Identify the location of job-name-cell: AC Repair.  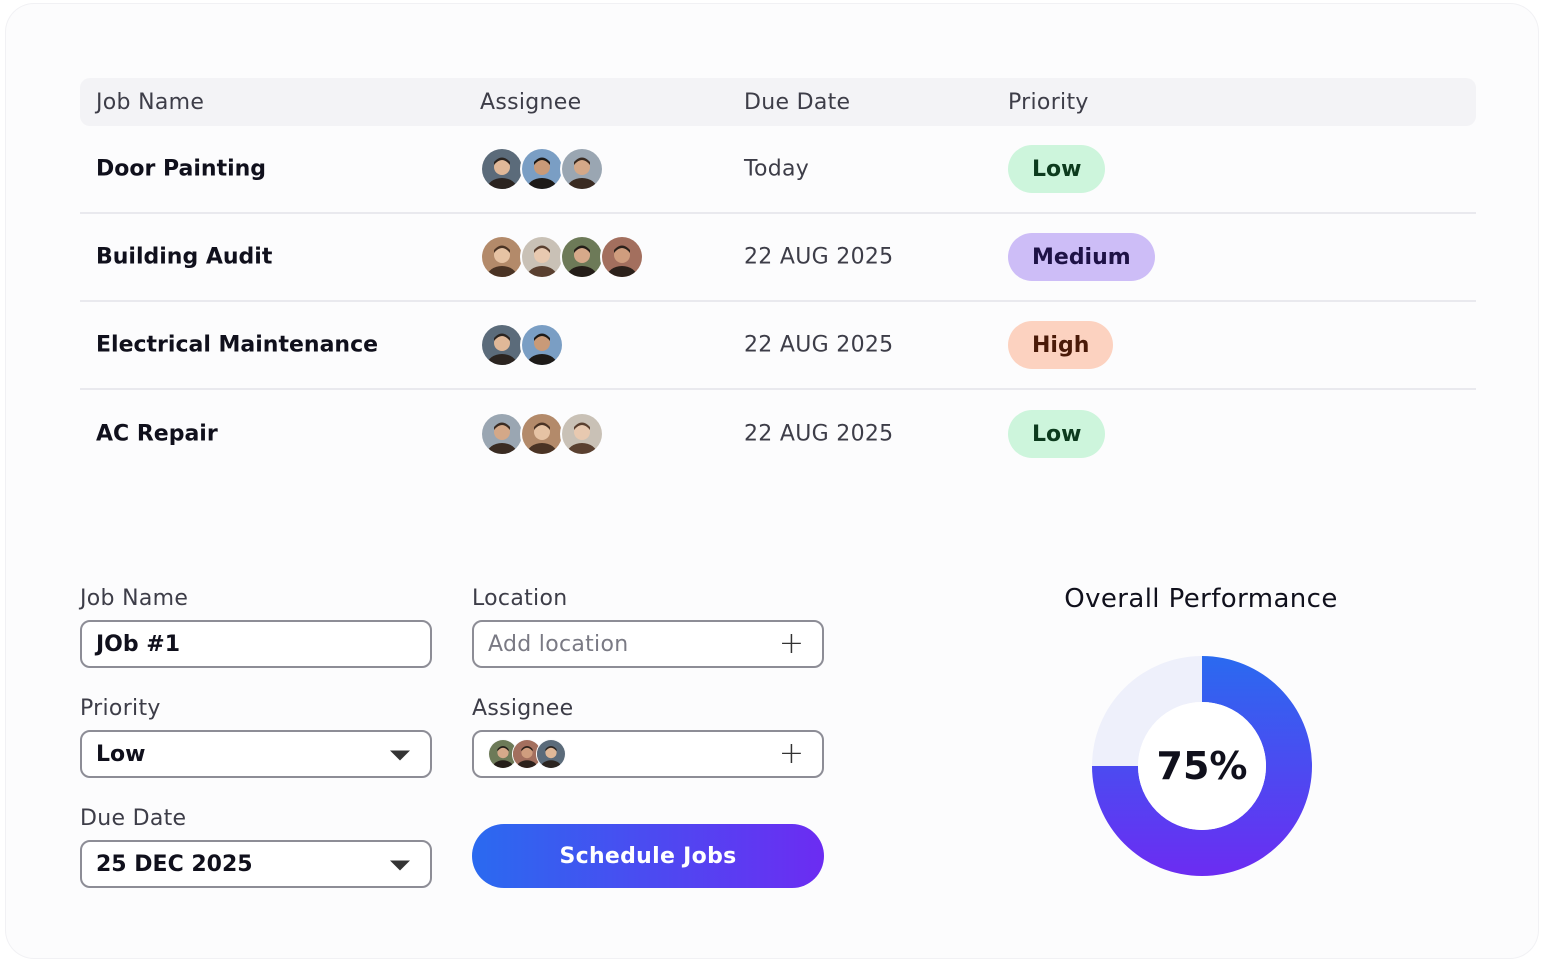
(157, 434).